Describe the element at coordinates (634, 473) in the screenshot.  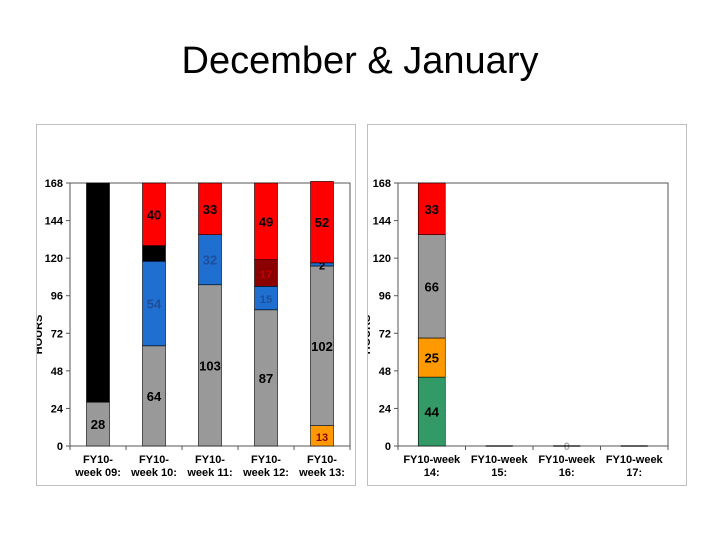
I see `x-tick-label: 17:` at that location.